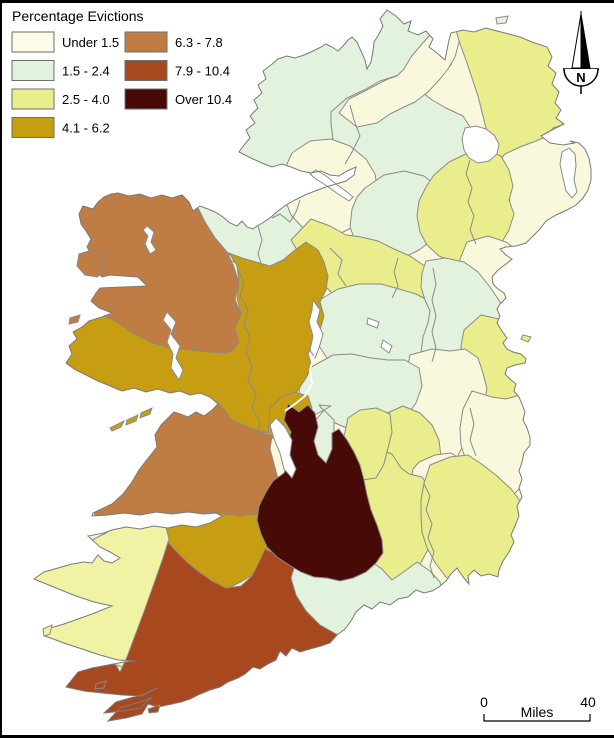  I want to click on svg-text: 2.5 - 4.0, so click(86, 99).